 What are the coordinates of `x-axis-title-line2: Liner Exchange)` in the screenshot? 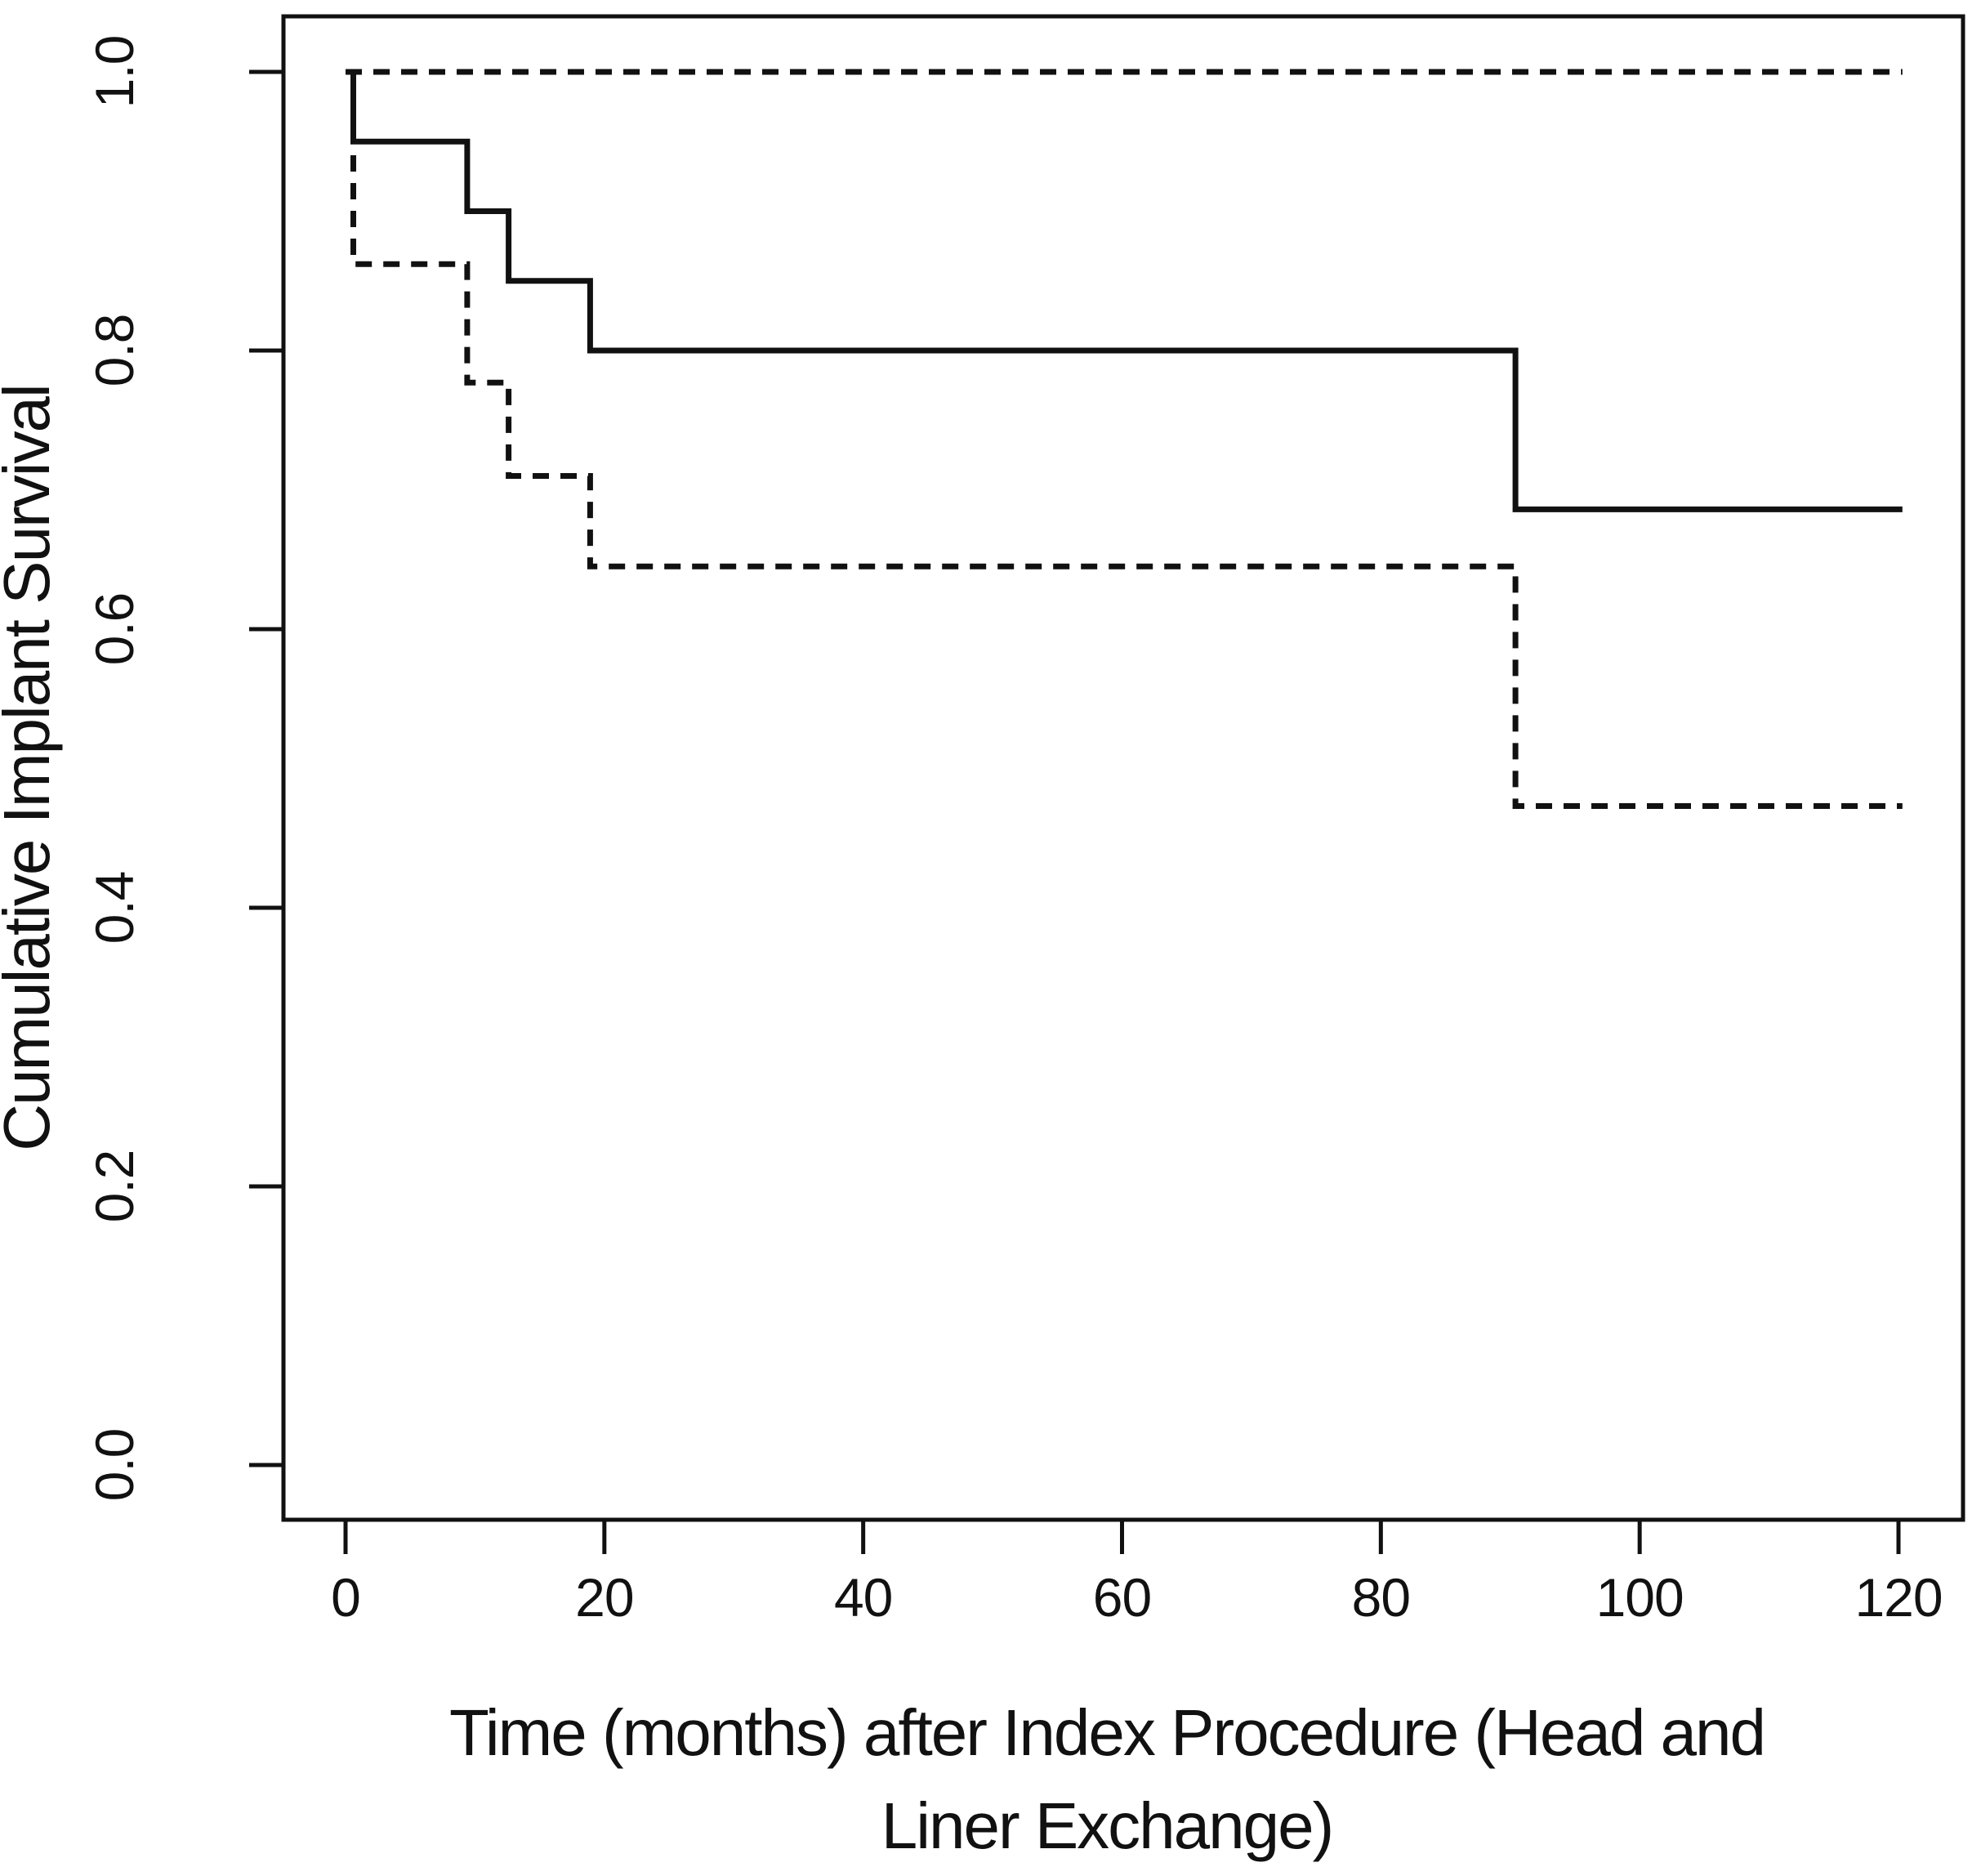 It's located at (1107, 1825).